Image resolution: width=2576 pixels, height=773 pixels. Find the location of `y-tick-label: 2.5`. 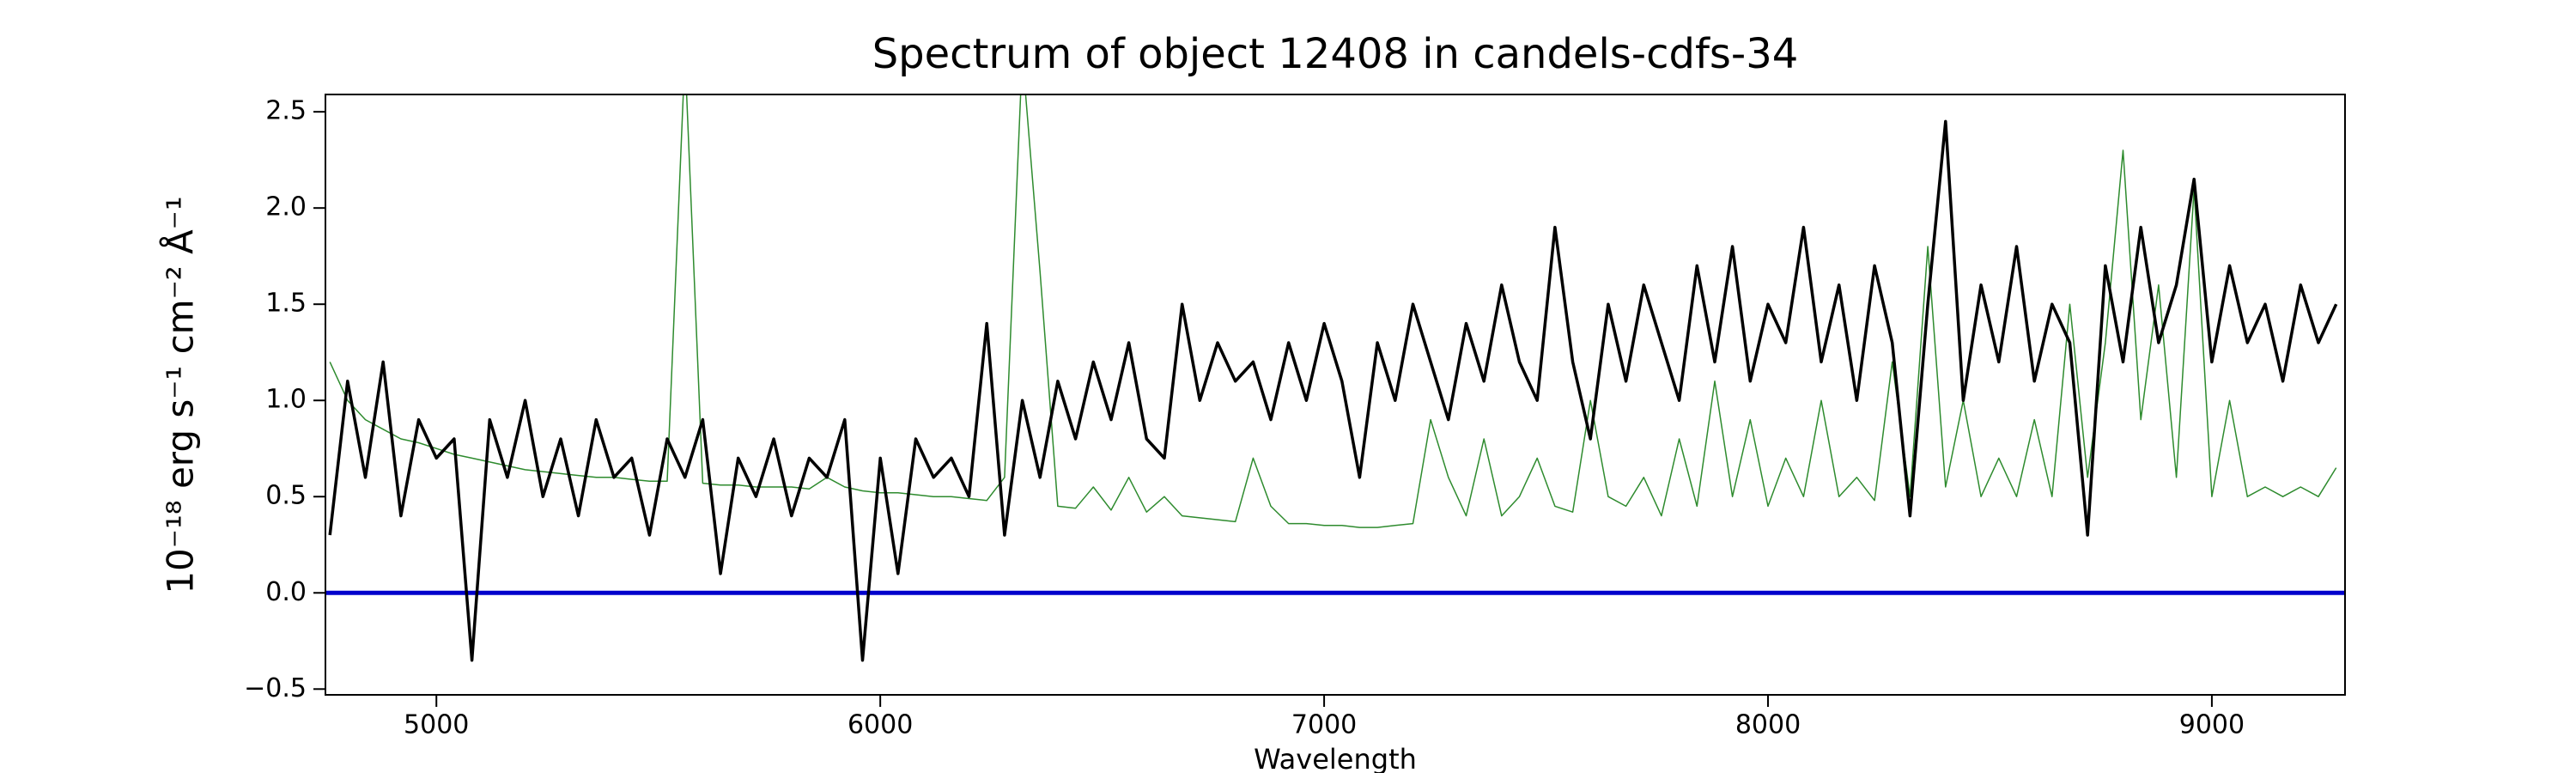

y-tick-label: 2.5 is located at coordinates (286, 111).